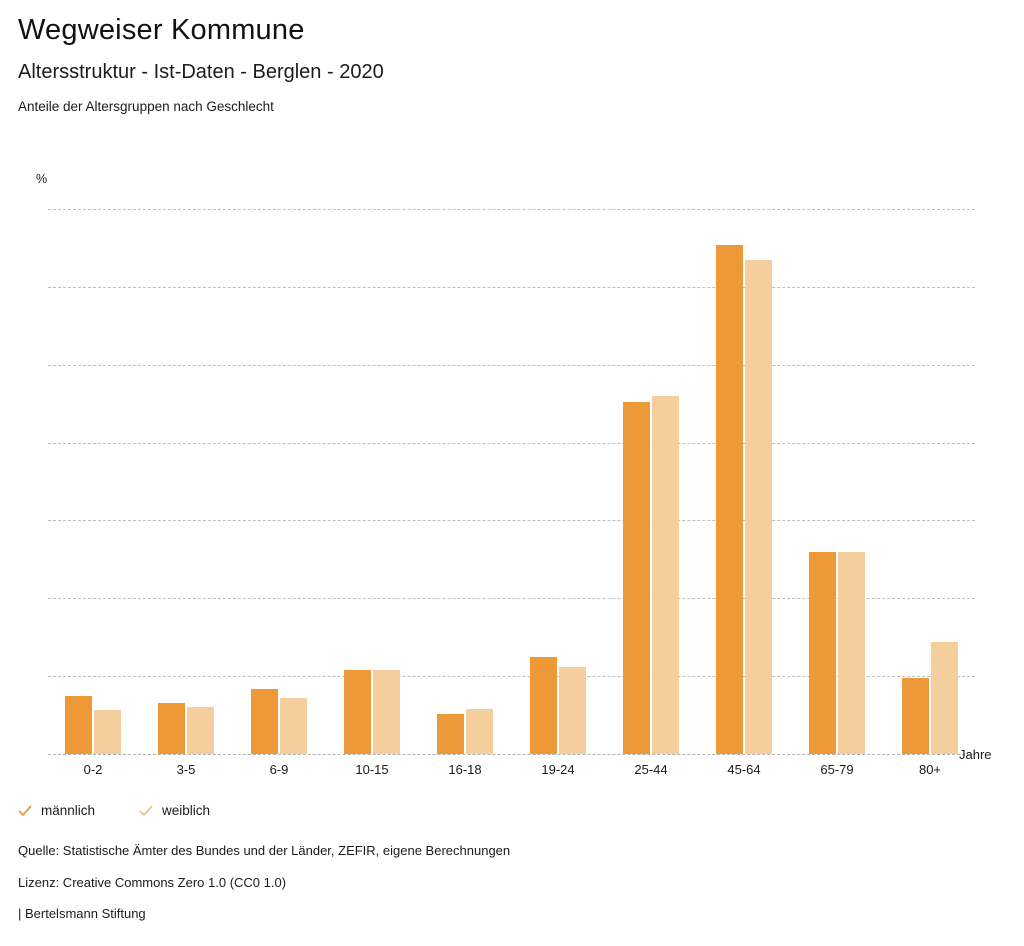 The image size is (1024, 946). Describe the element at coordinates (944, 697) in the screenshot. I see `bar-weiblich-80+` at that location.